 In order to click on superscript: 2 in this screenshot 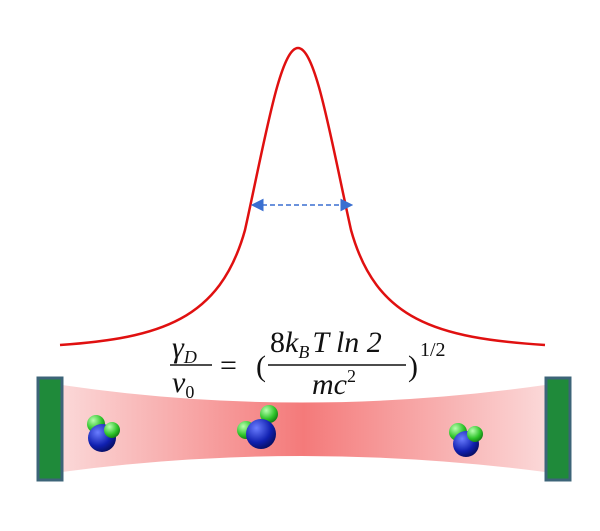, I will do `click(351, 376)`.